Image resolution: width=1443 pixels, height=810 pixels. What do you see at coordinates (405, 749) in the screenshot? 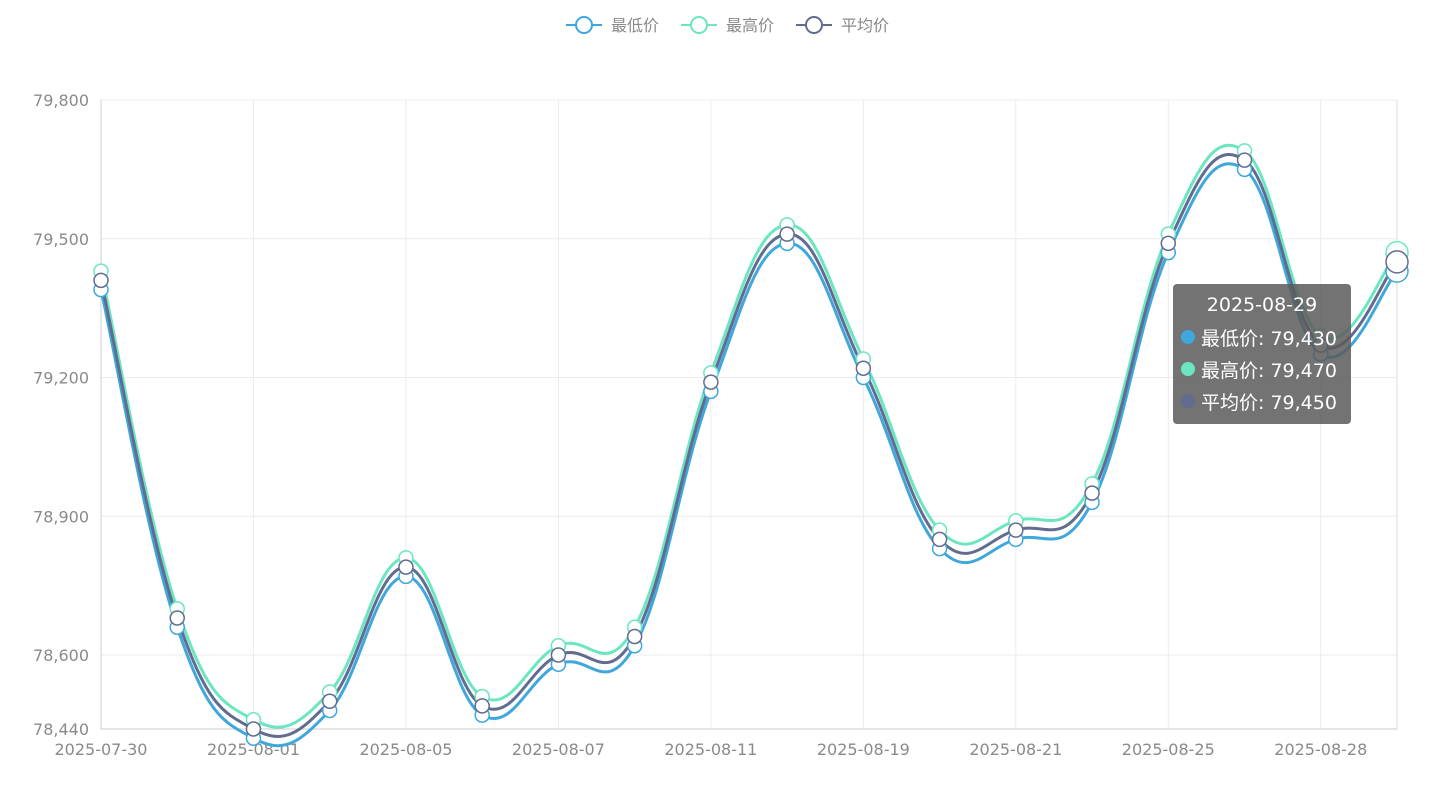
I see `x-tick-label: 2025-08-05` at bounding box center [405, 749].